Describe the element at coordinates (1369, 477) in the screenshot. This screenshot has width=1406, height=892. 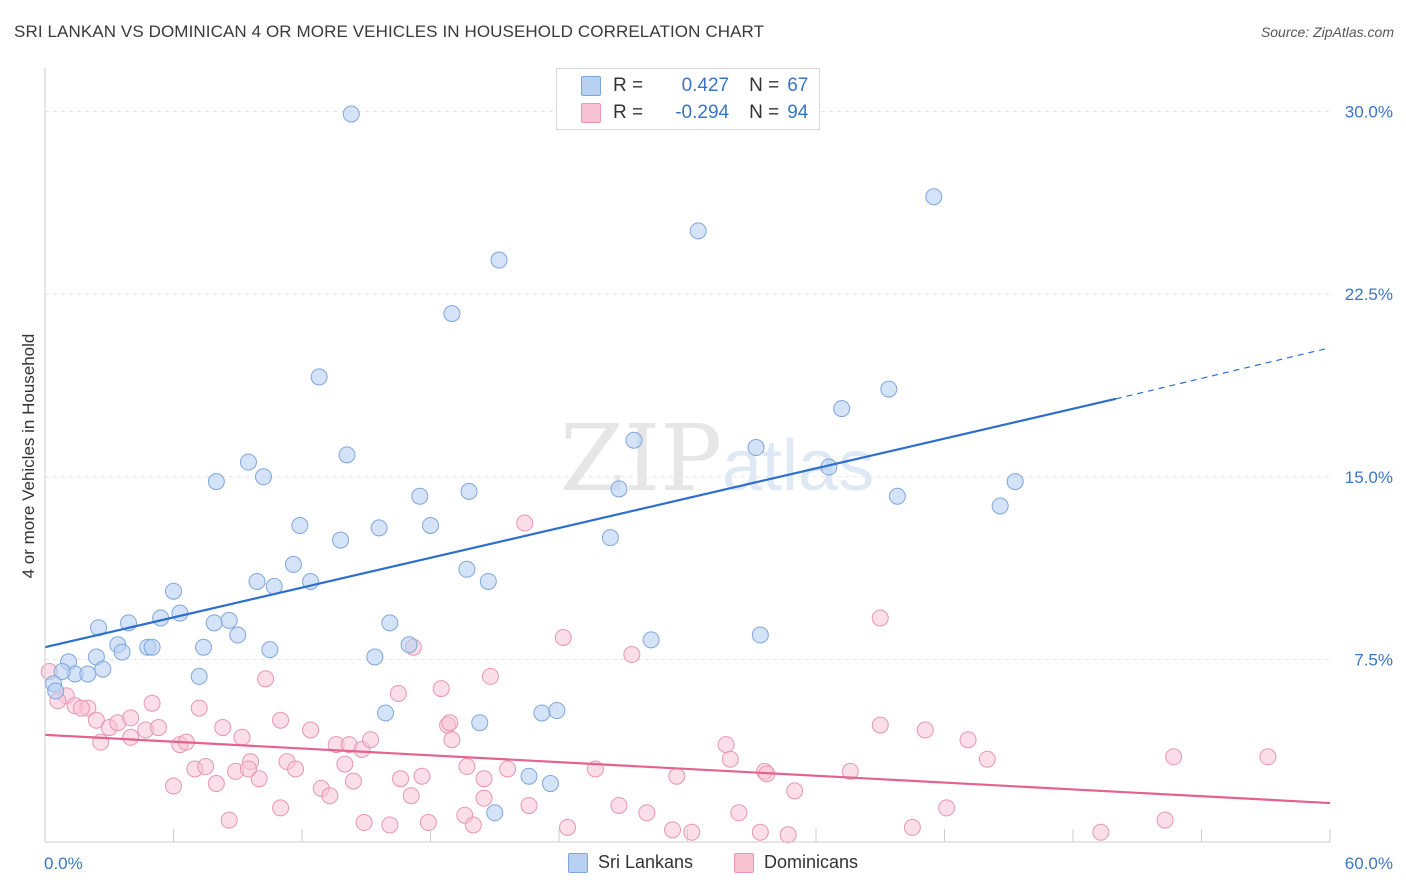
I see `y-tick-label: 15.0%` at that location.